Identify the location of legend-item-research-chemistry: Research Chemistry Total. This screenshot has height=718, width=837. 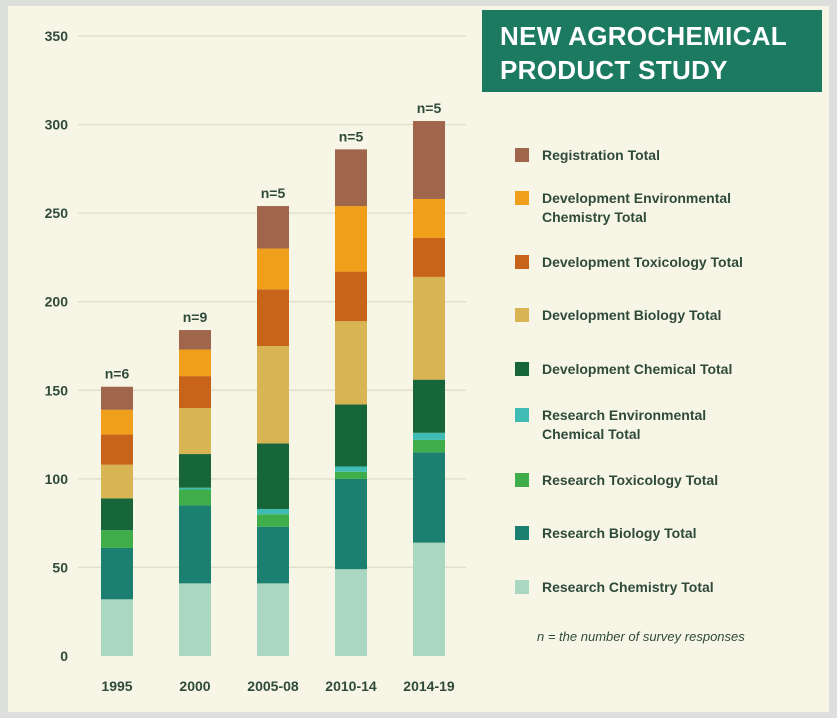
(643, 587).